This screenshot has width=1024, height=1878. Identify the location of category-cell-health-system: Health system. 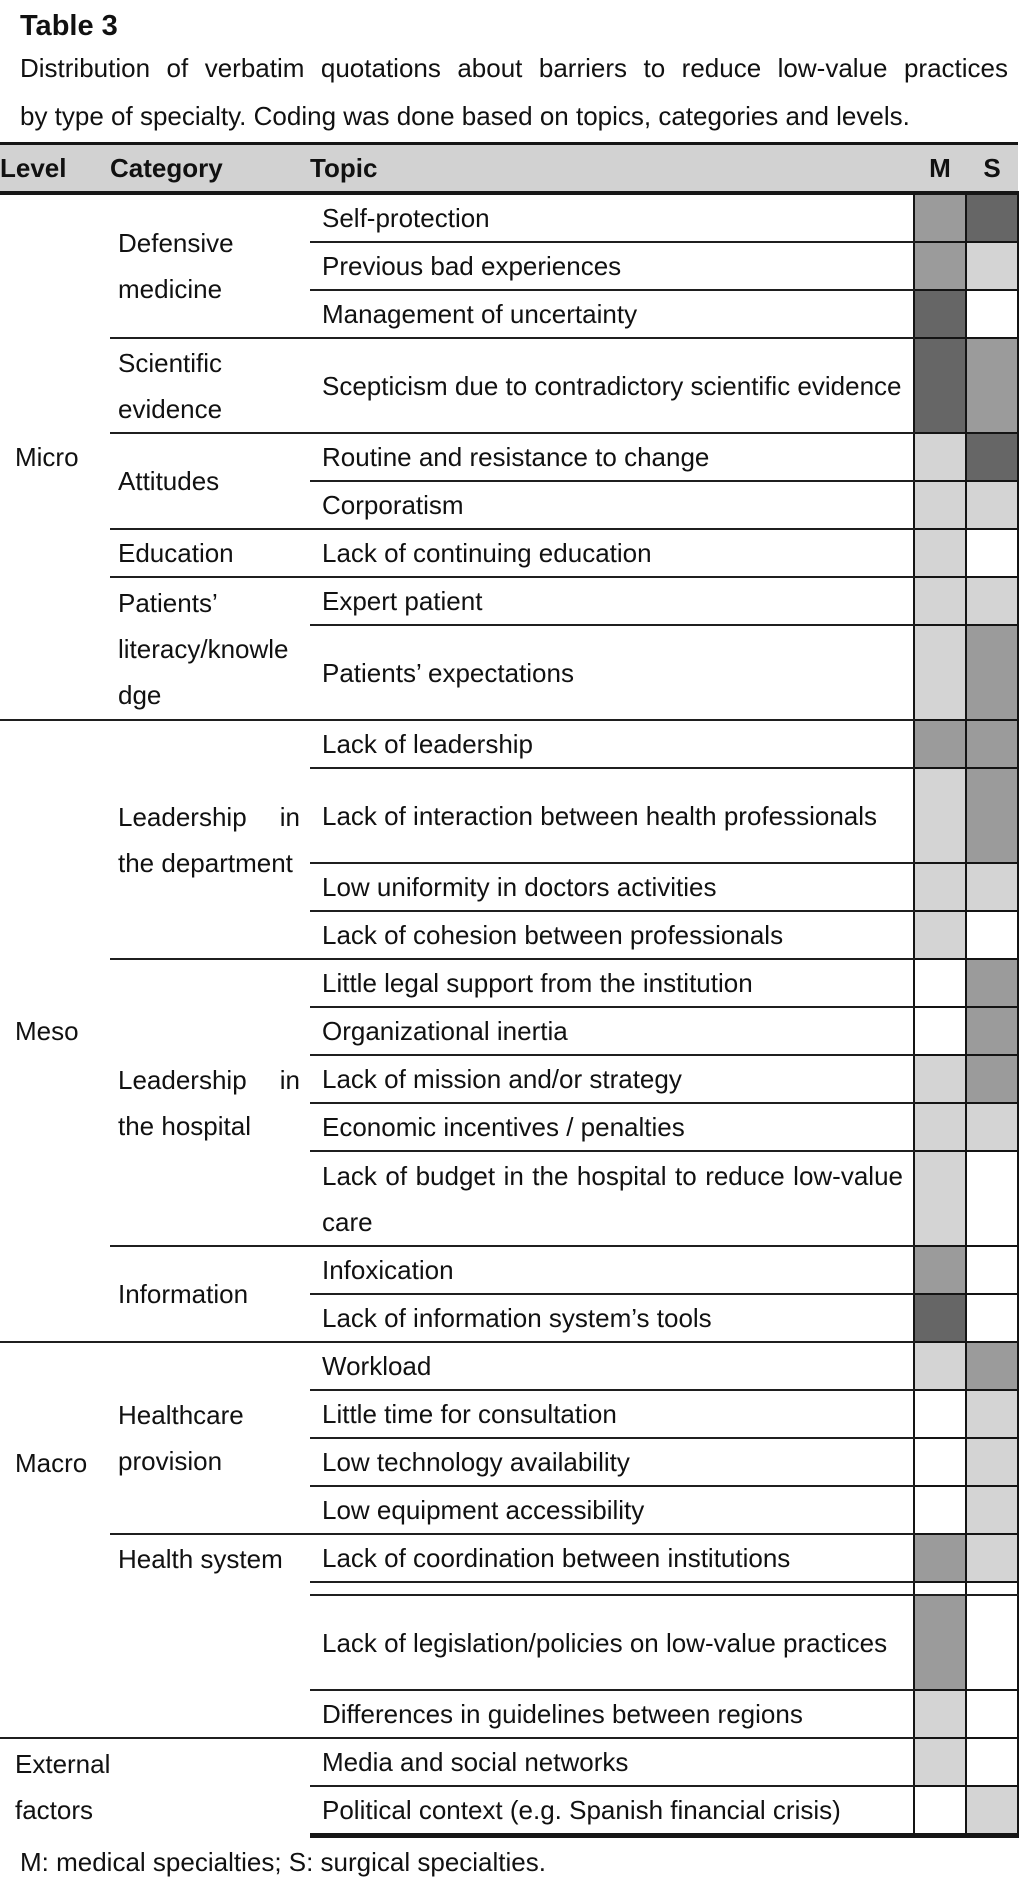
(200, 1558).